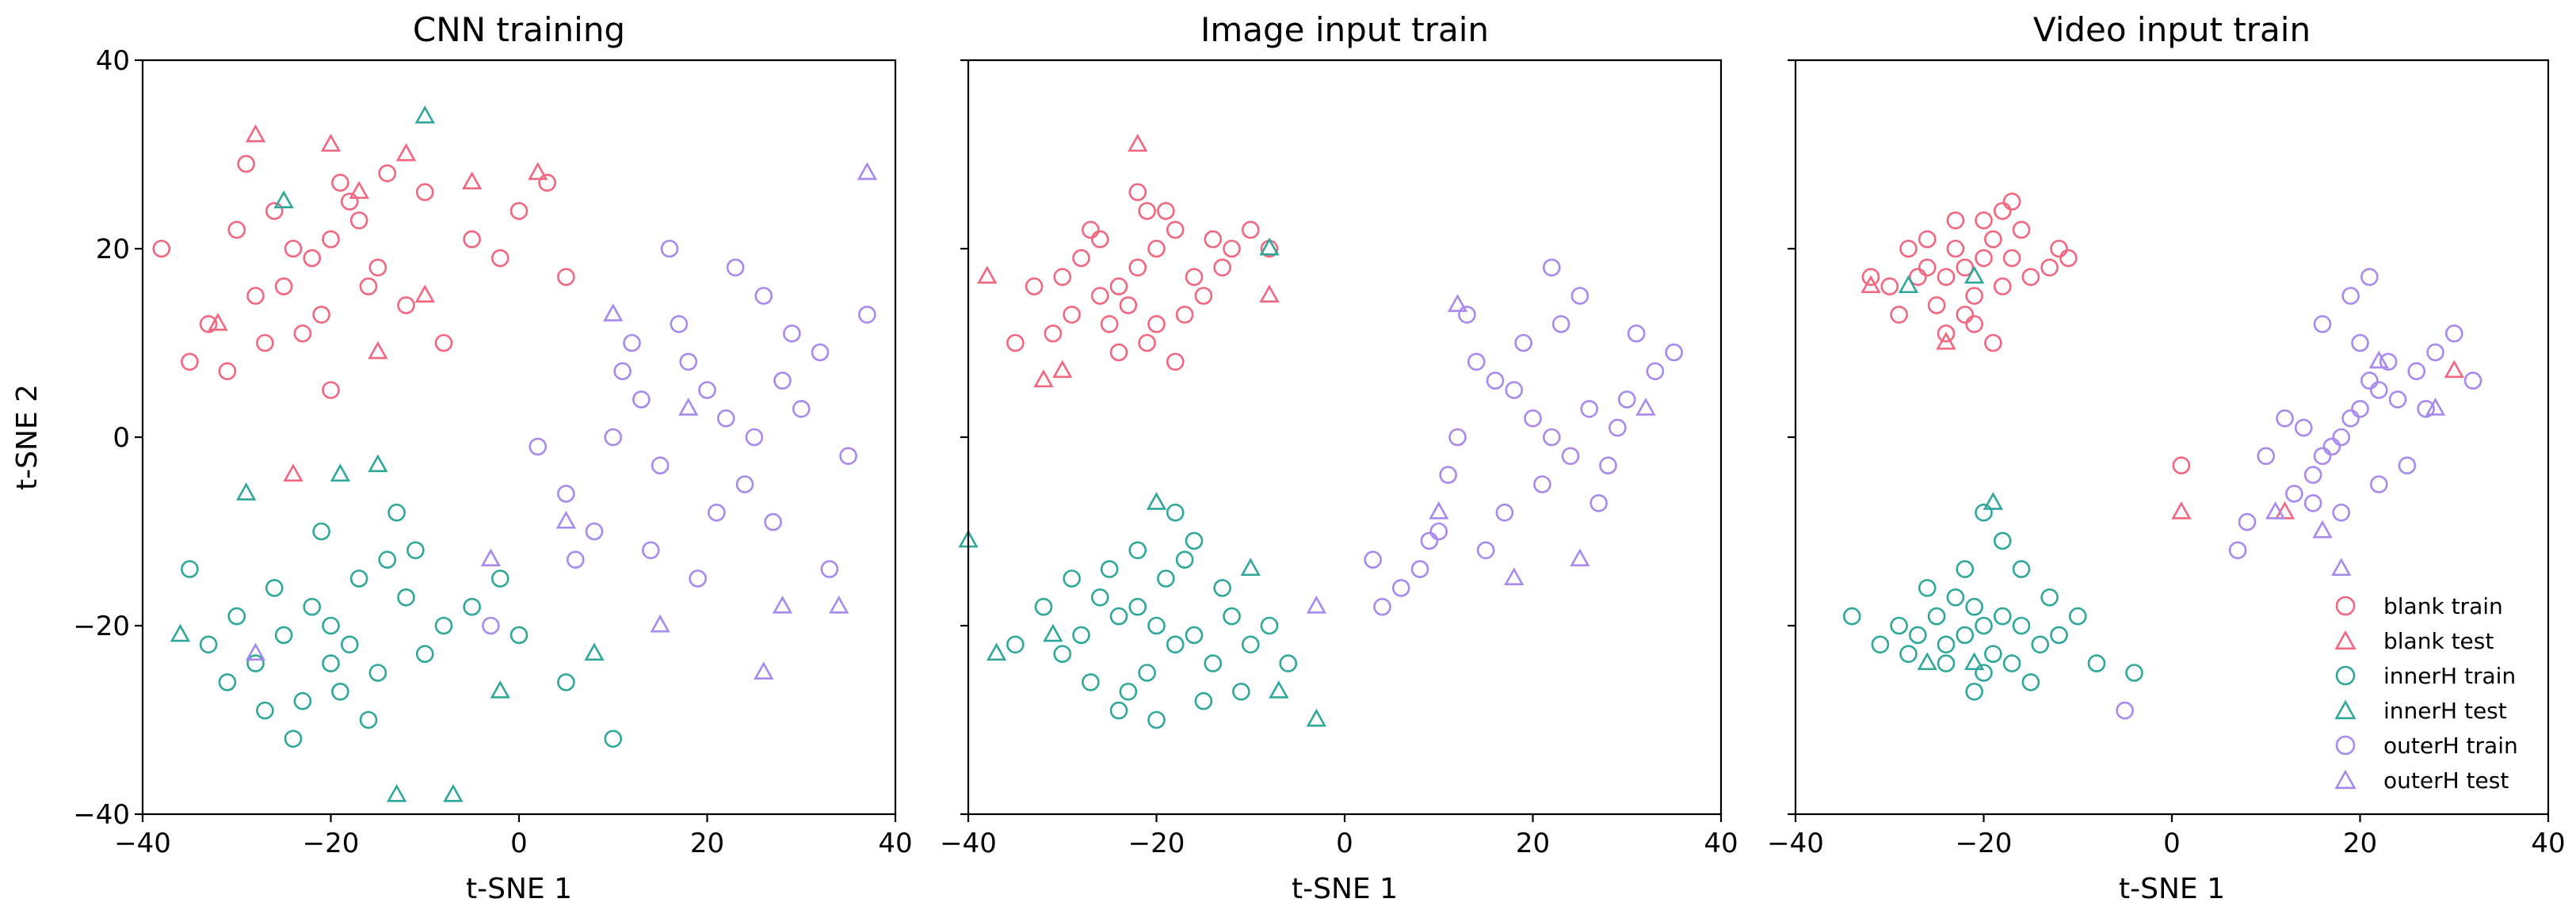 Image resolution: width=2576 pixels, height=910 pixels. Describe the element at coordinates (27, 437) in the screenshot. I see `y-axis-label: t-SNE 2` at that location.